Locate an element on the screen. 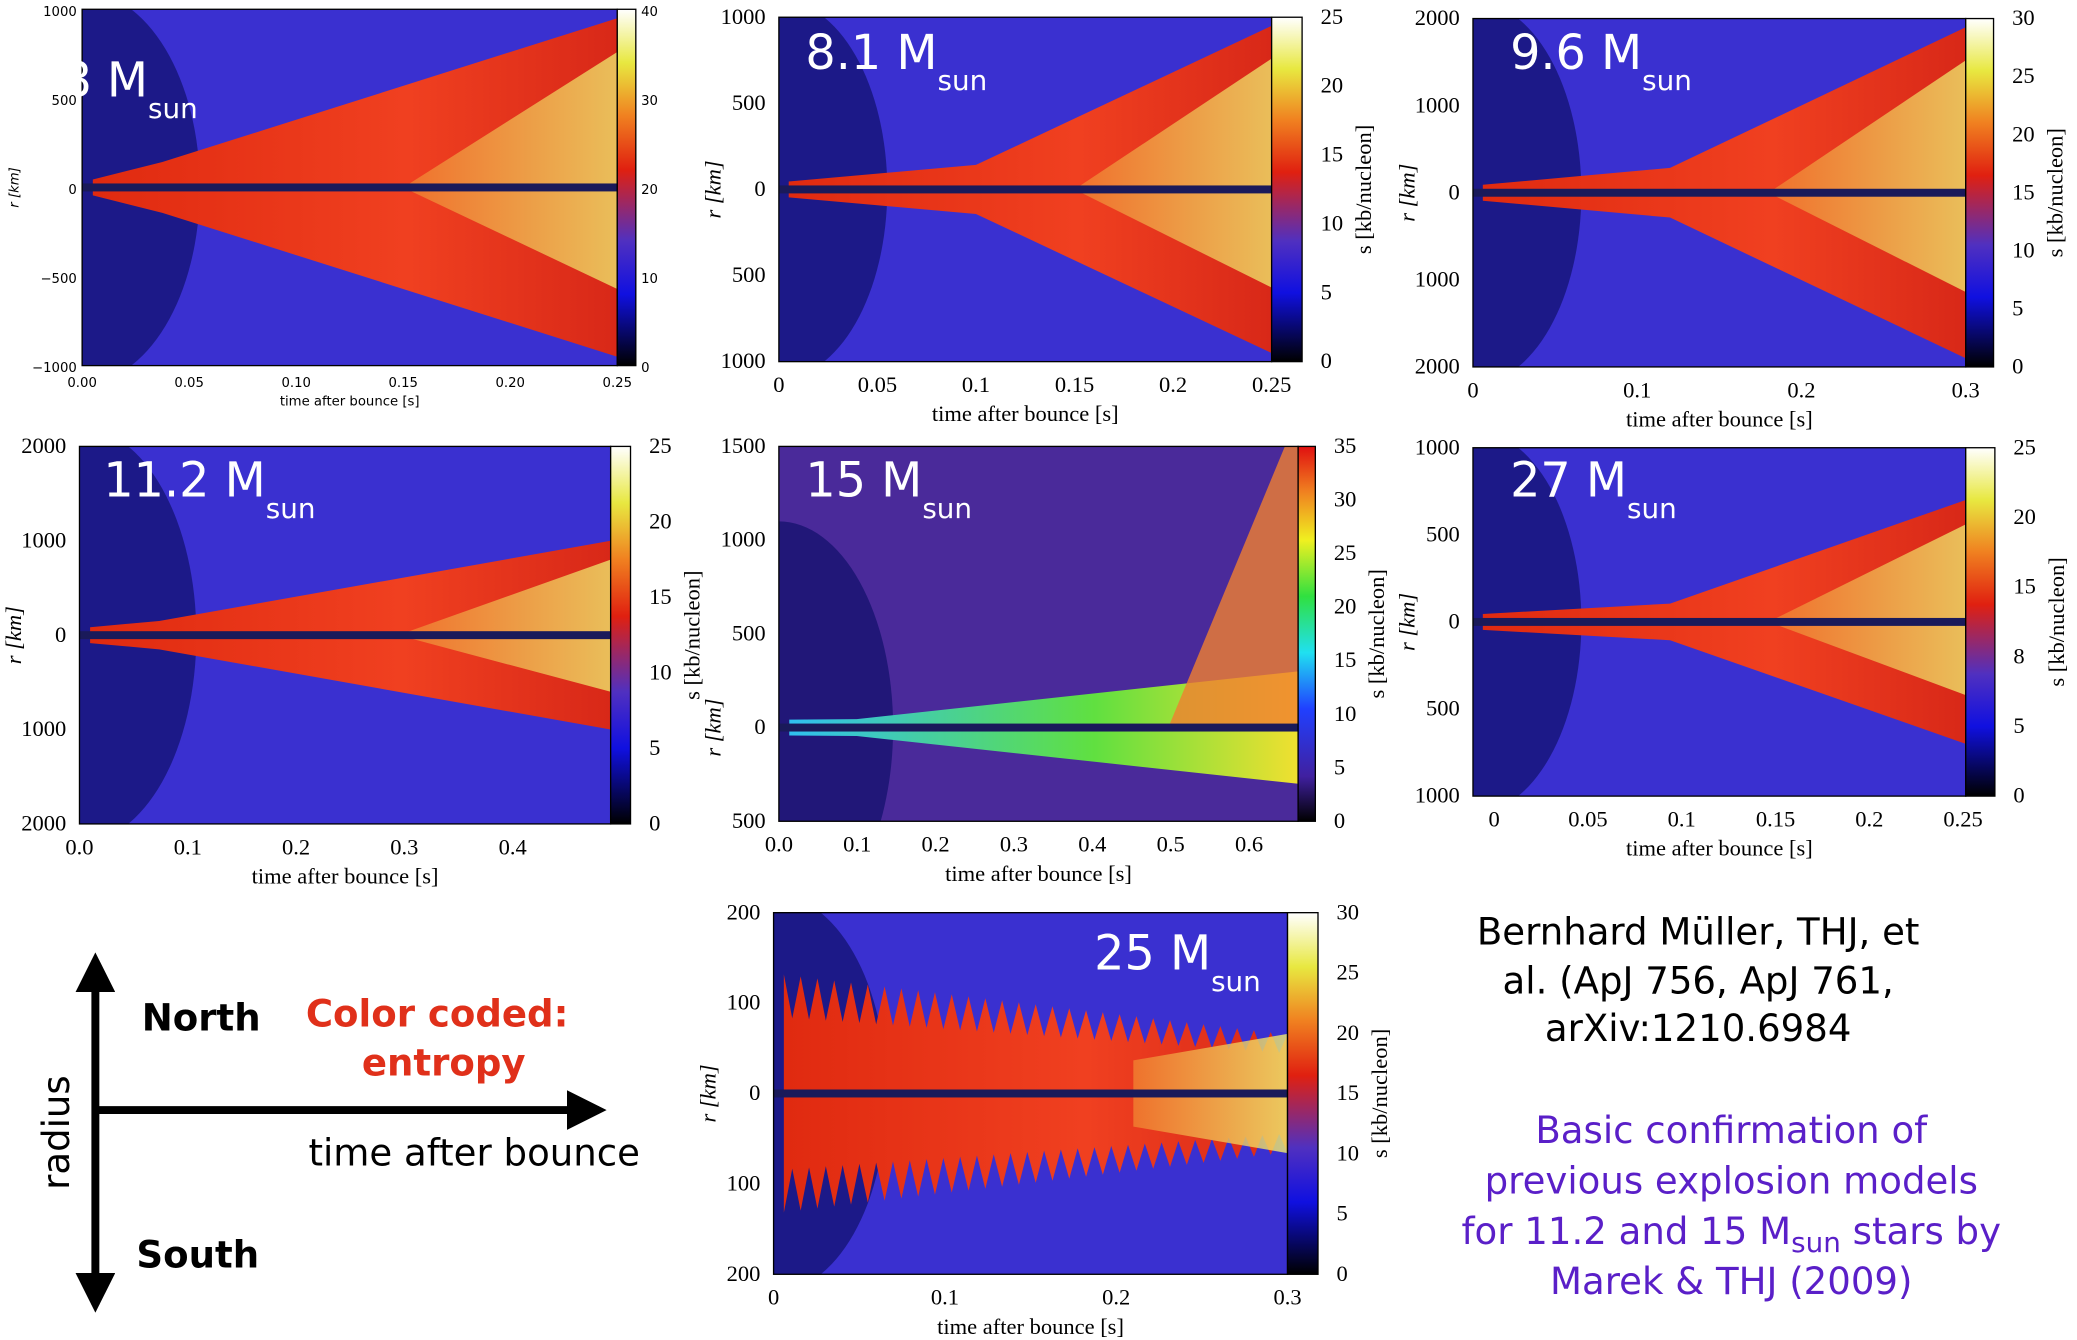  title-text: 27 M is located at coordinates (1568, 481).